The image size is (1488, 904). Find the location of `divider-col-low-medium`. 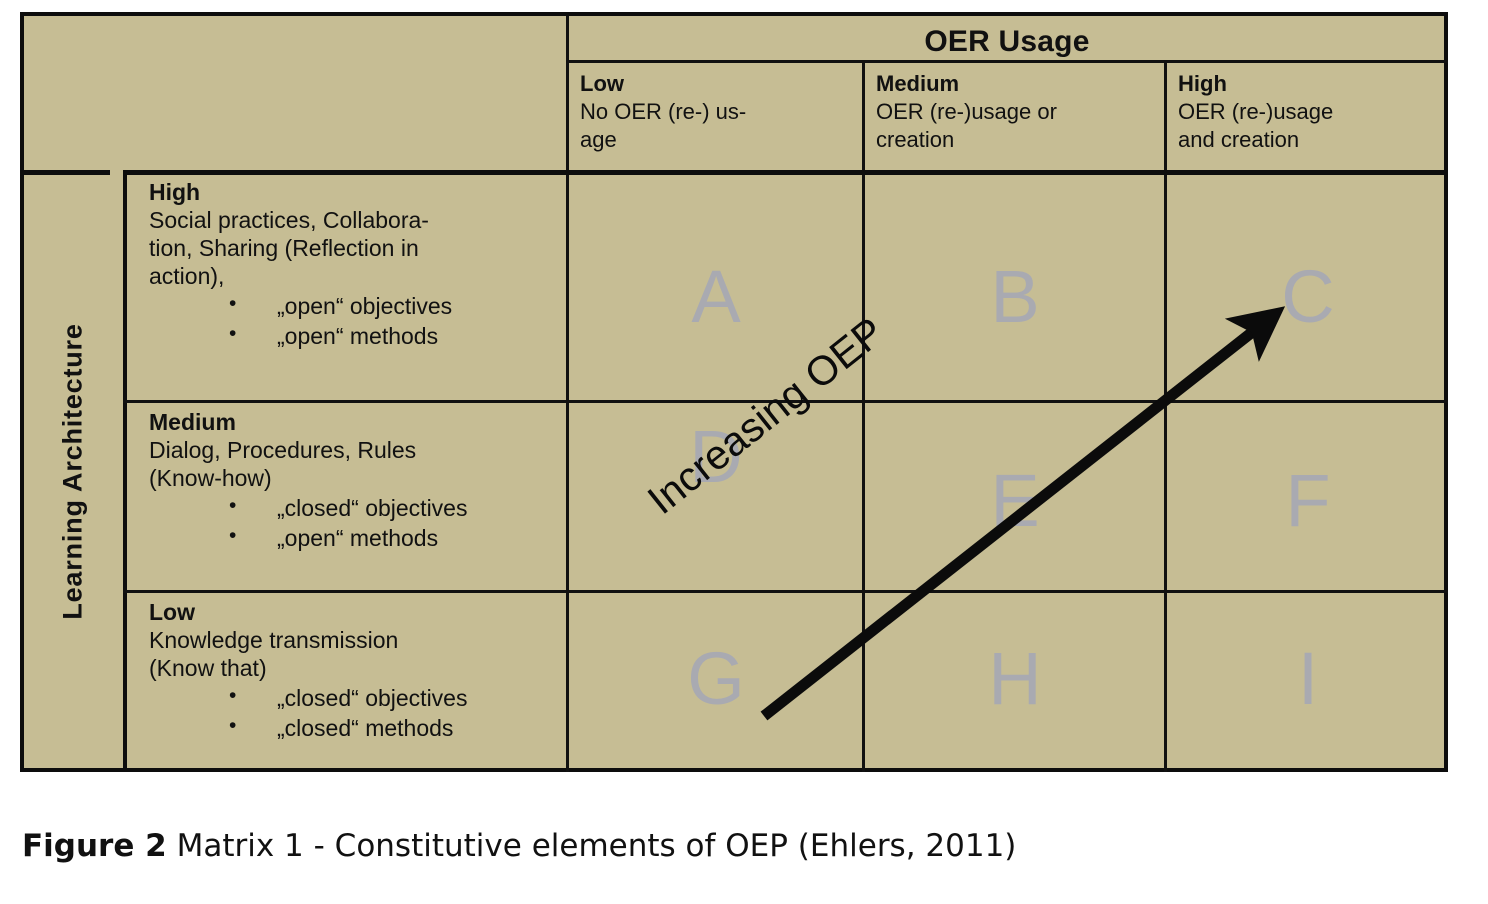

divider-col-low-medium is located at coordinates (863, 416).